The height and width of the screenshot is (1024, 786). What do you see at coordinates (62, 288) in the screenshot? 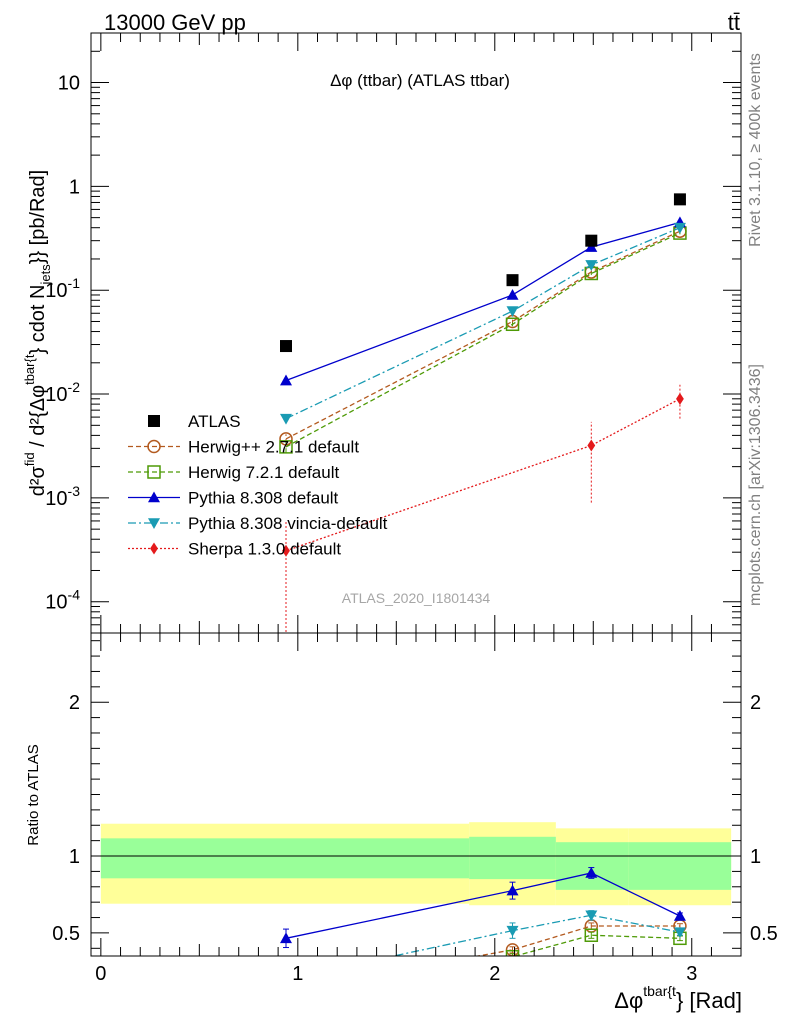
I see `y-tick-label: 10⁻¹` at bounding box center [62, 288].